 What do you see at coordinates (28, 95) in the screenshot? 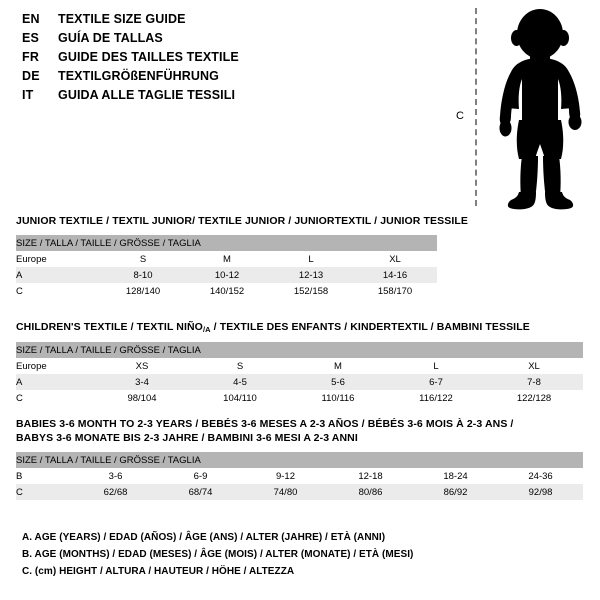
I see `language-code: IT` at bounding box center [28, 95].